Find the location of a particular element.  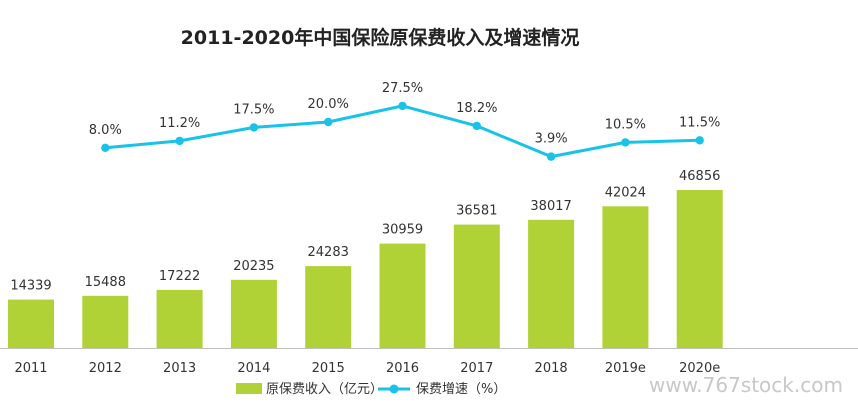

bar-label-2013: 17222 is located at coordinates (179, 276).